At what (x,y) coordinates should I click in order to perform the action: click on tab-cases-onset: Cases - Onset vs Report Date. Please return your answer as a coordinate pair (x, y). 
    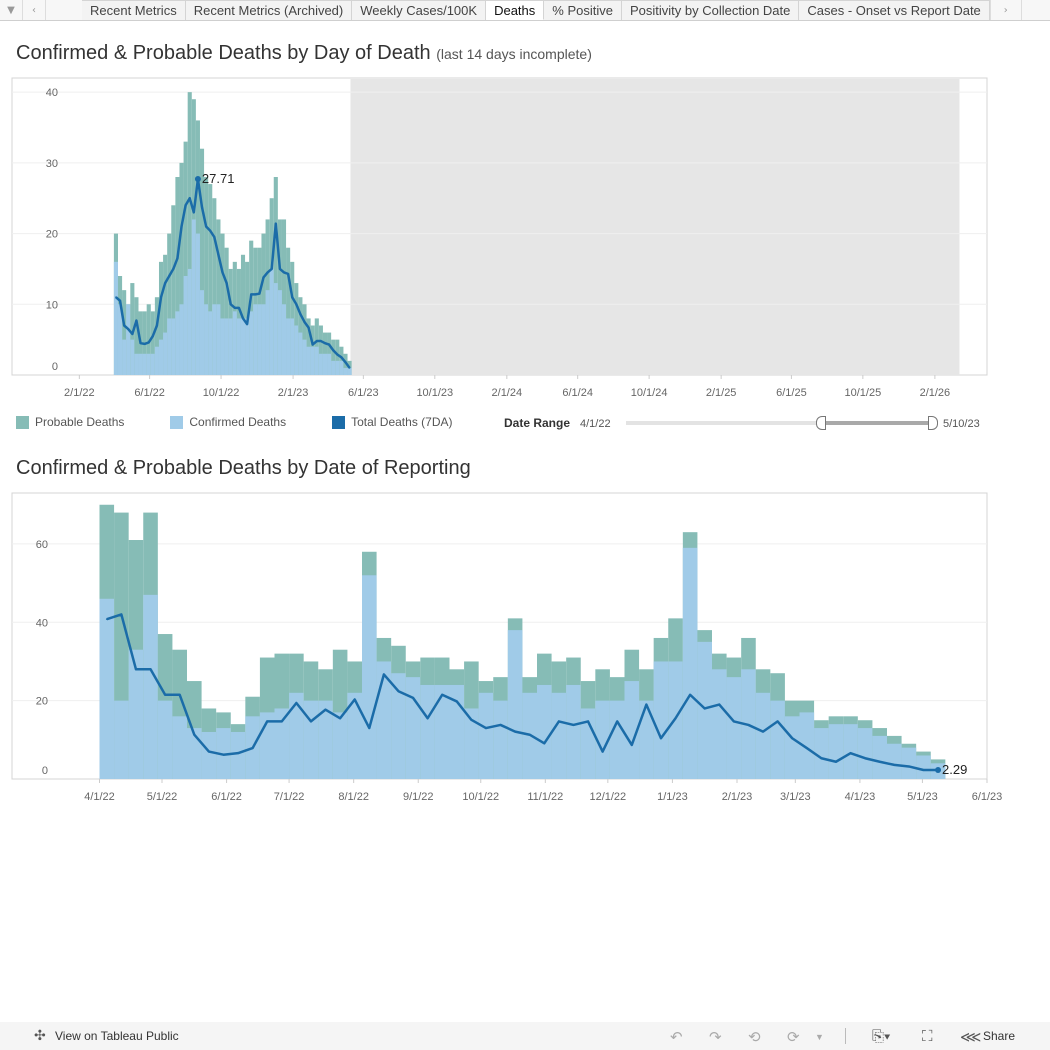
    Looking at the image, I should click on (894, 10).